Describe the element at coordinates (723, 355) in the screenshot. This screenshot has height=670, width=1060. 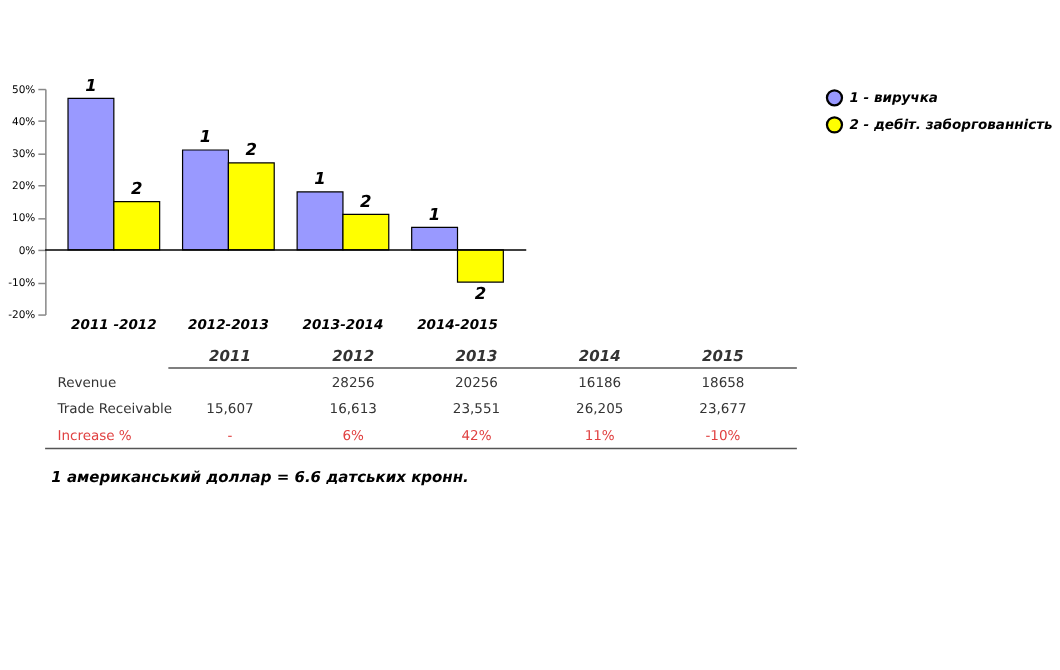
I see `text: 2015` at that location.